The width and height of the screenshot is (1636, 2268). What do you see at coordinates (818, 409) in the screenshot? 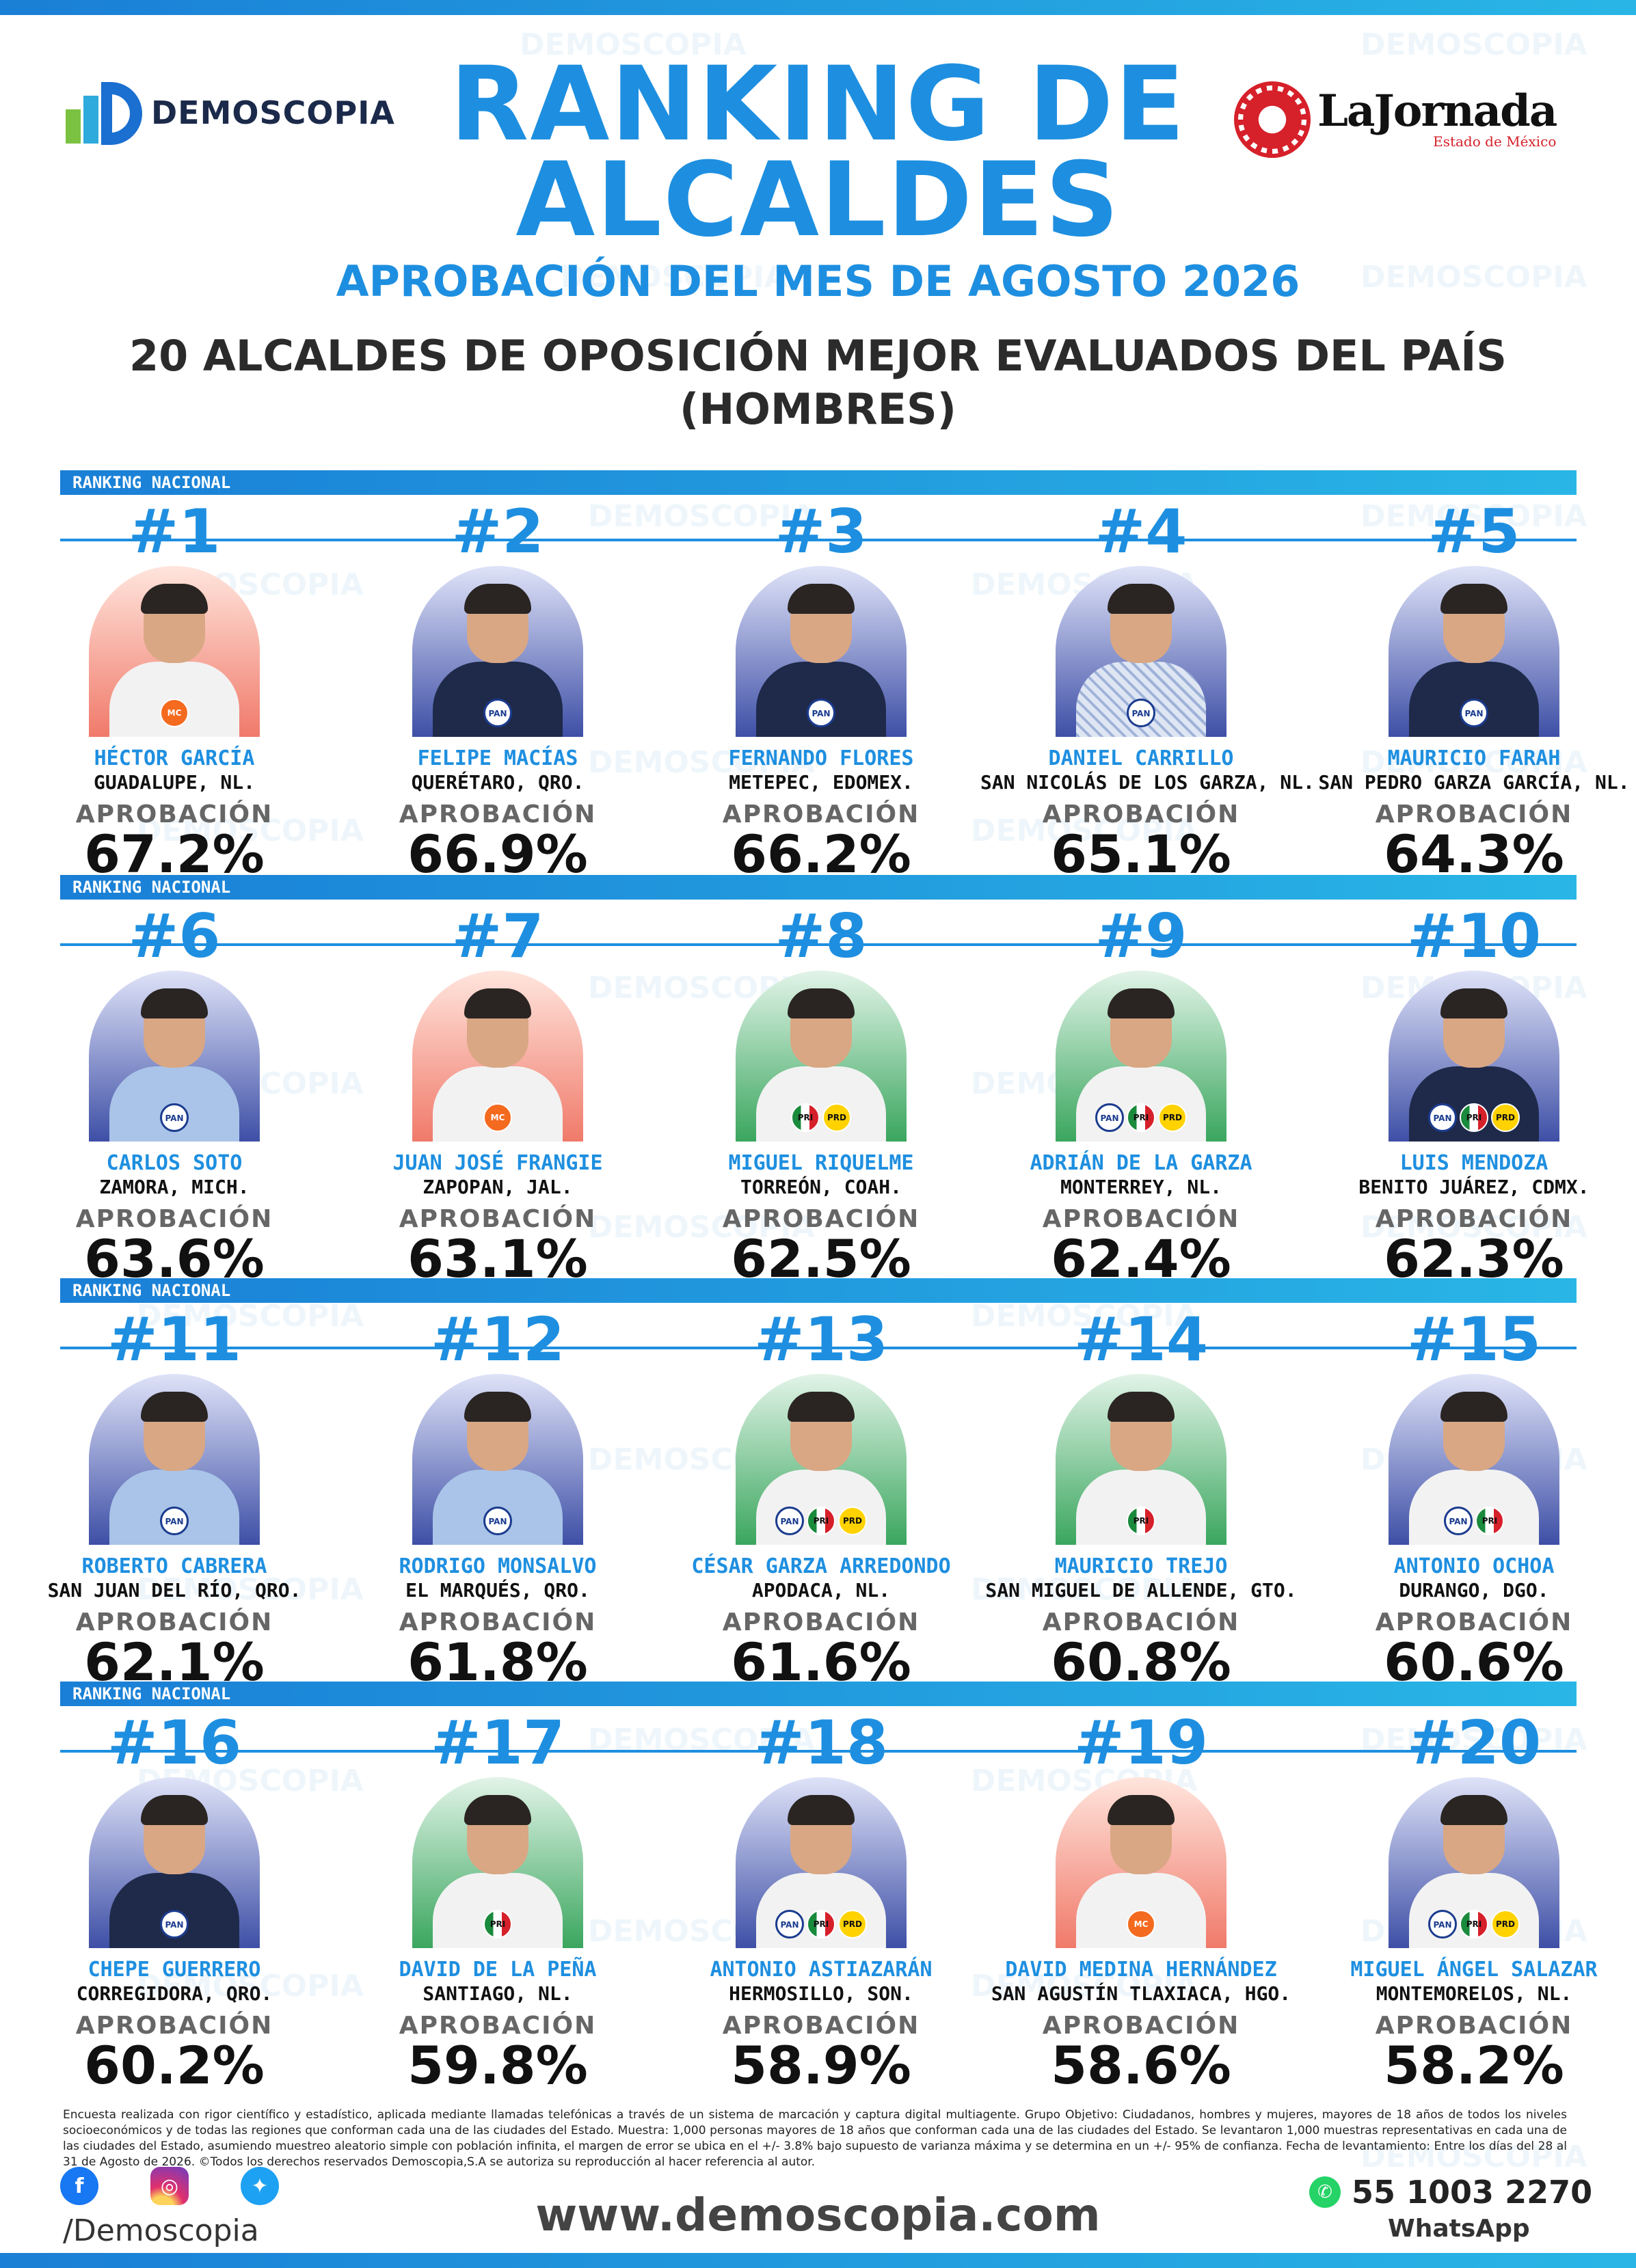
I see `section-heading-line2: (HOMBRES)` at bounding box center [818, 409].